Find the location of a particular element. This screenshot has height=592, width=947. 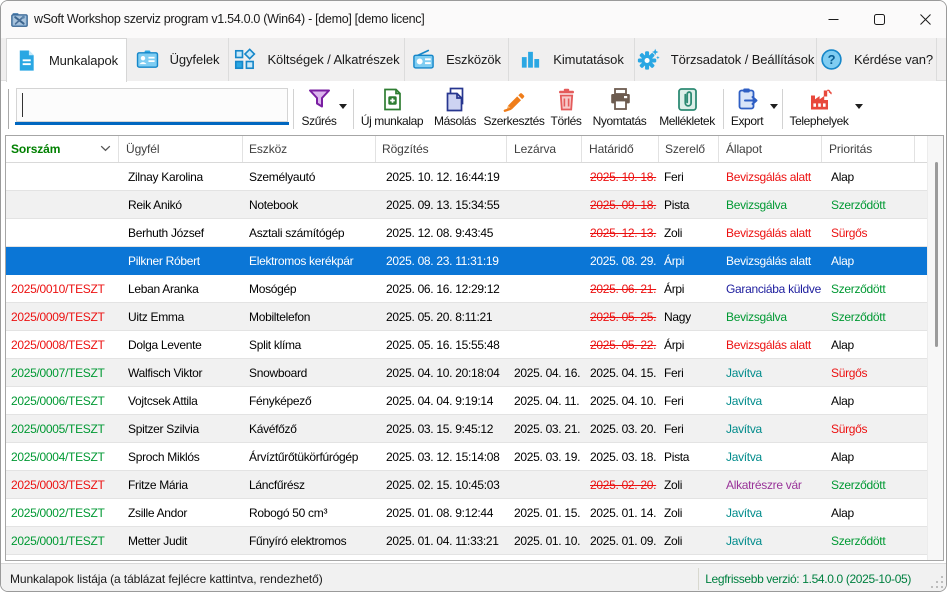

export-dropdown-arrow-icon is located at coordinates (774, 106).